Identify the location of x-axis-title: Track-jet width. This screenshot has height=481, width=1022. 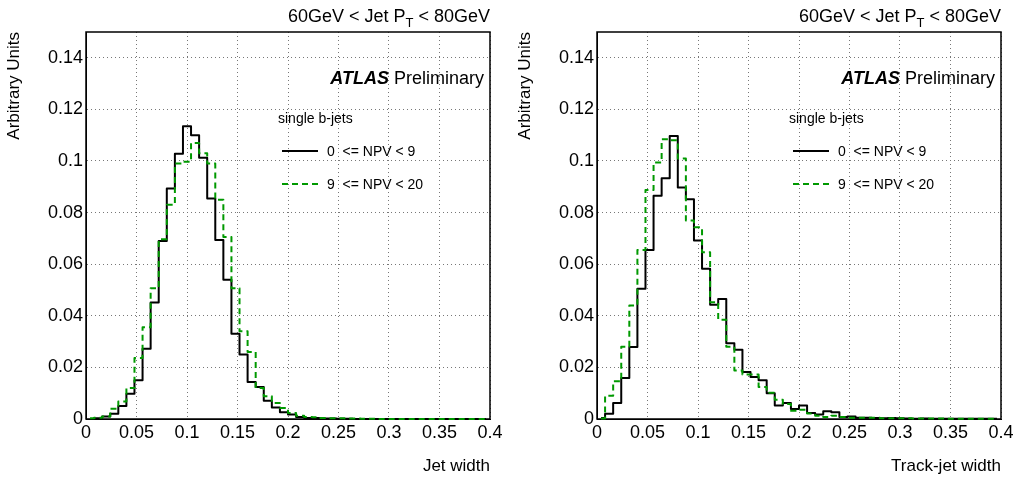
(946, 466).